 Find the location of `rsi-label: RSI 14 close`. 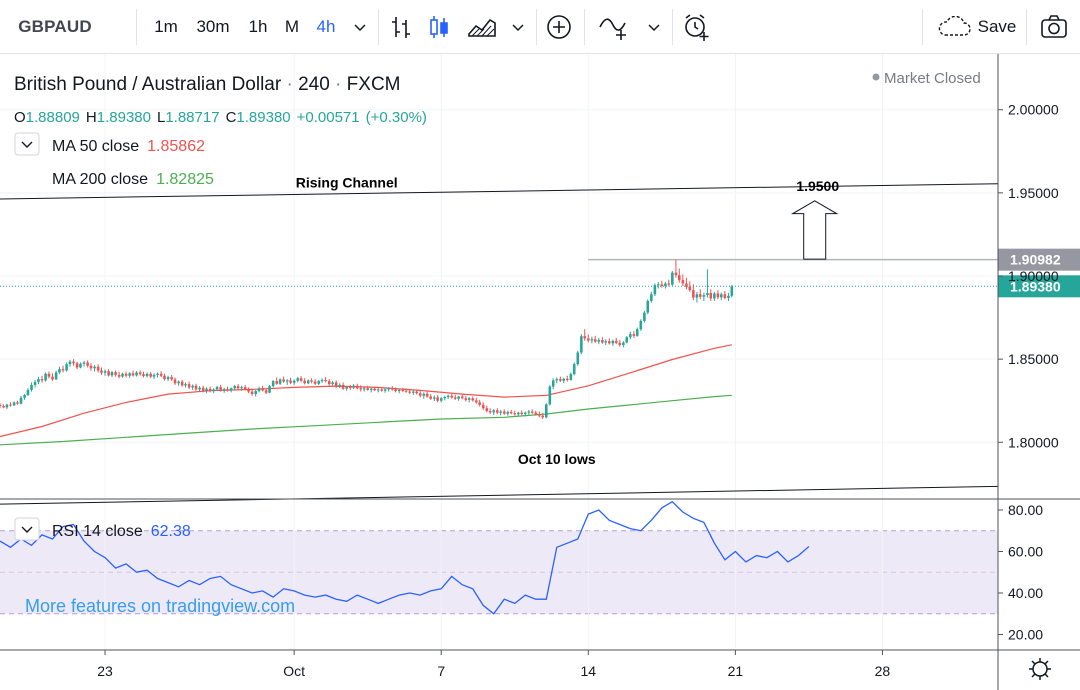

rsi-label: RSI 14 close is located at coordinates (97, 531).